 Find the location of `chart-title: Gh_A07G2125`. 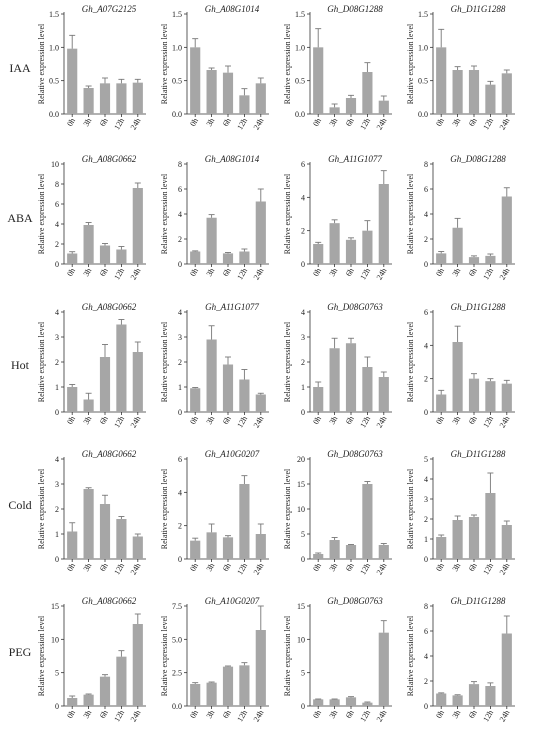

chart-title: Gh_A07G2125 is located at coordinates (109, 9).